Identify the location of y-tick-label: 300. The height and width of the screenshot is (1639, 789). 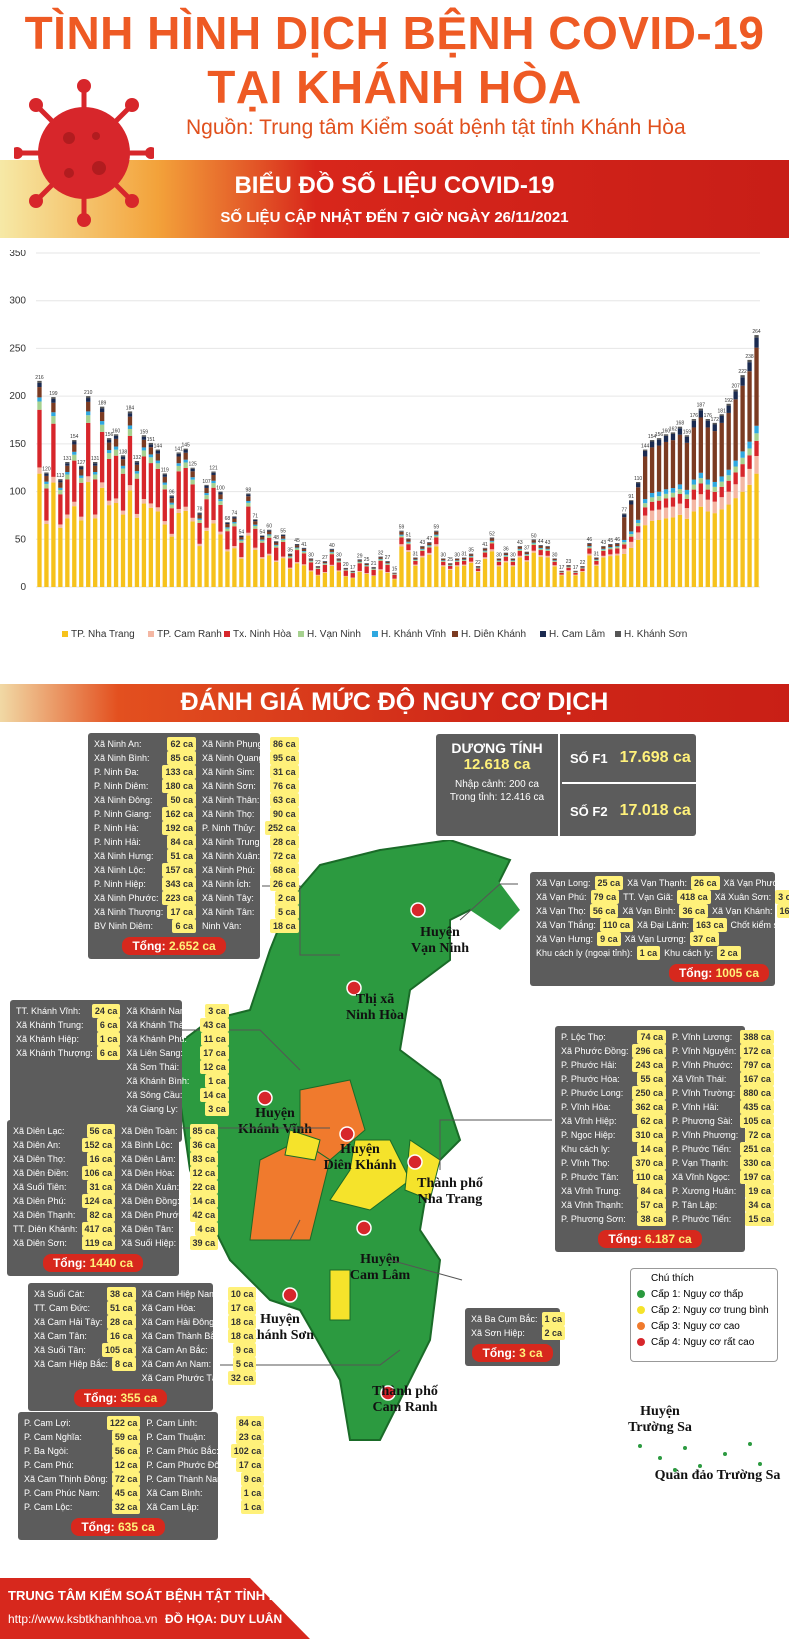
(17, 301).